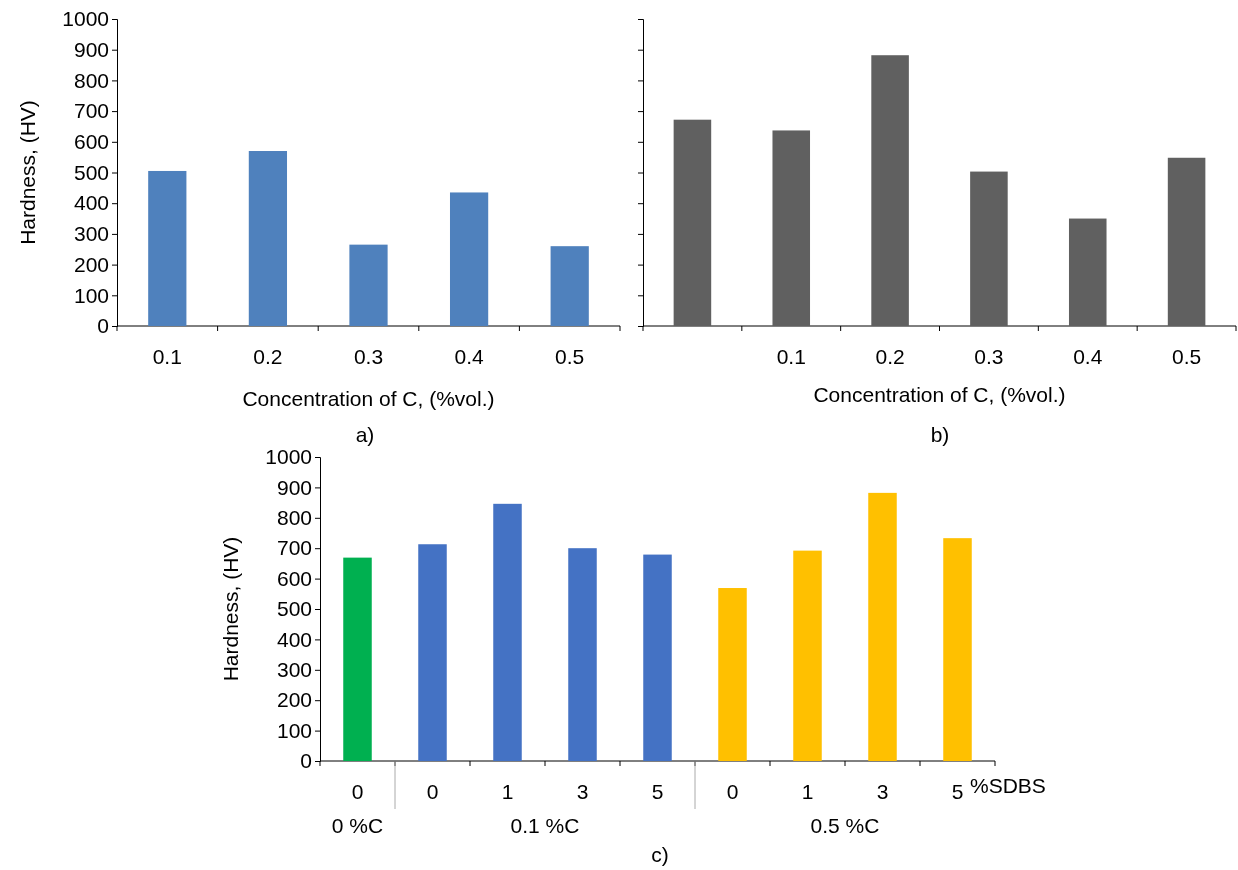 The height and width of the screenshot is (870, 1238). I want to click on x-axis-title: %SDBS, so click(1008, 785).